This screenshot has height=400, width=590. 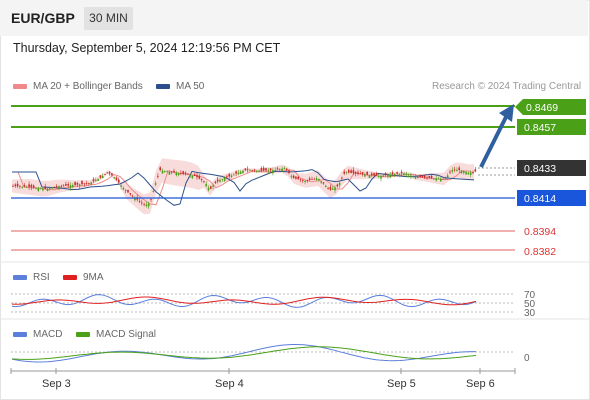 I want to click on x-tick-sep6: Sep 6, so click(x=480, y=384).